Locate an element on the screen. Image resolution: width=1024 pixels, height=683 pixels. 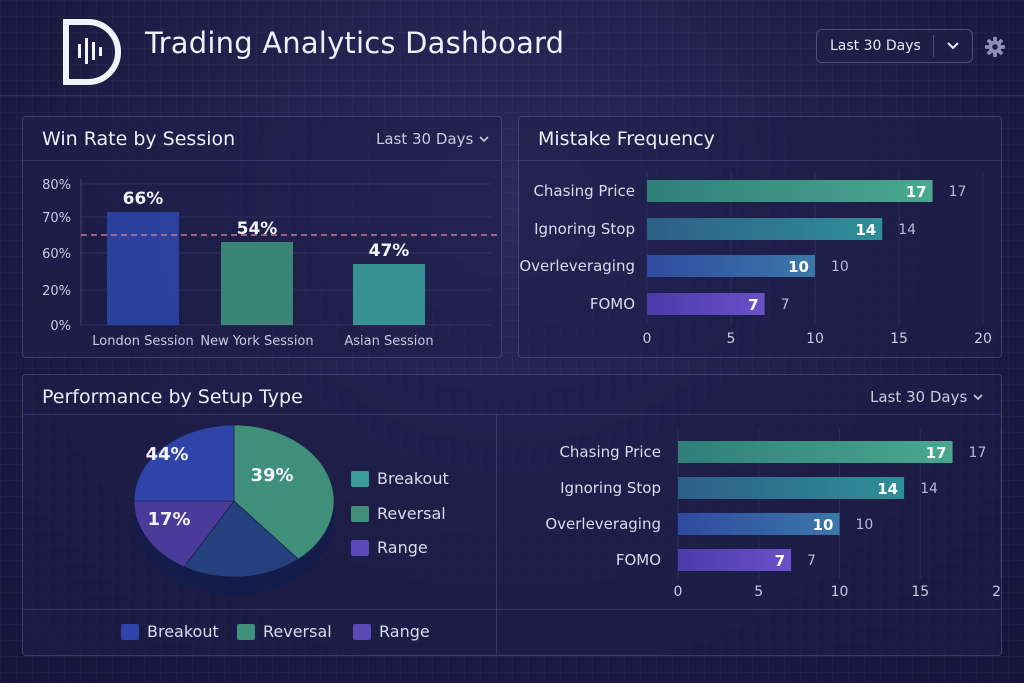
bar-value-label: 66% is located at coordinates (143, 199).